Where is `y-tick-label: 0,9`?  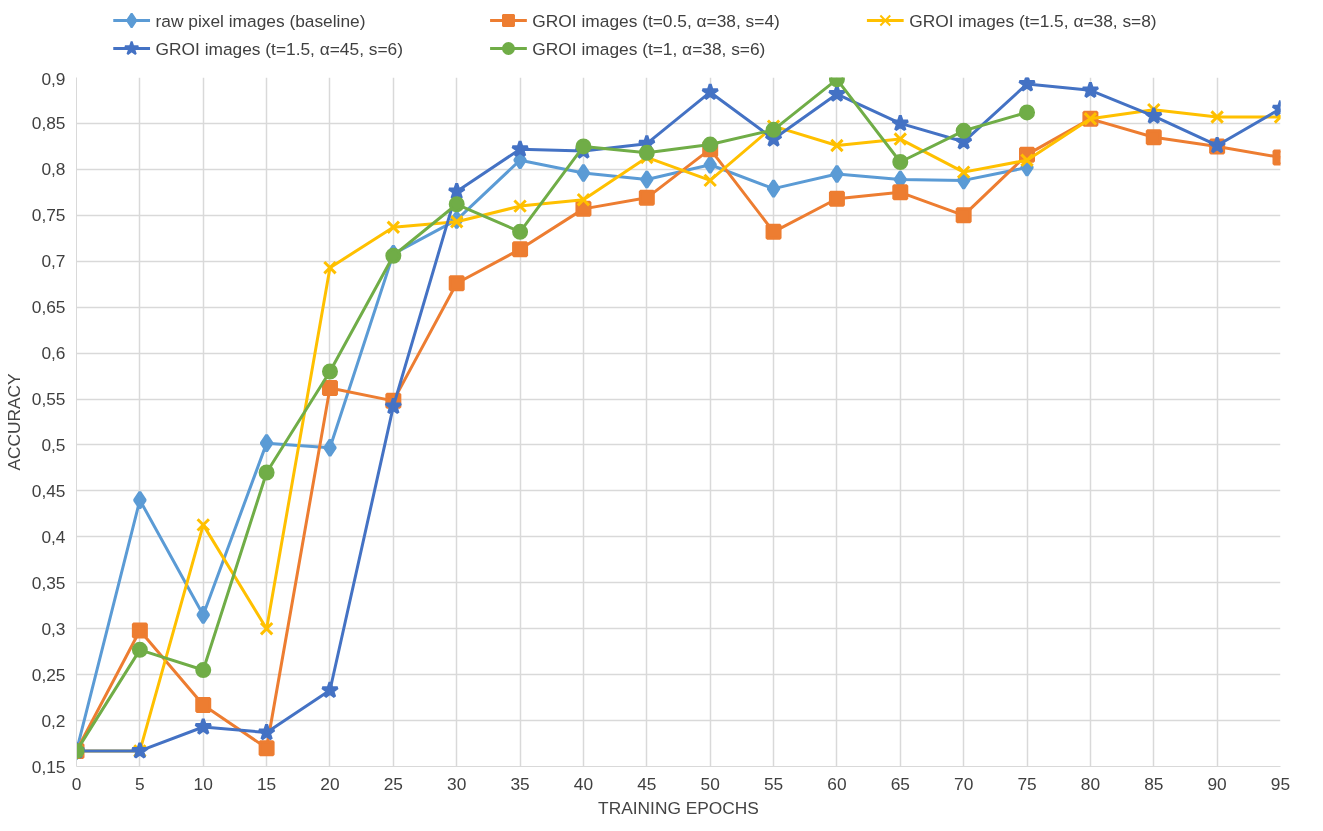 y-tick-label: 0,9 is located at coordinates (53, 78).